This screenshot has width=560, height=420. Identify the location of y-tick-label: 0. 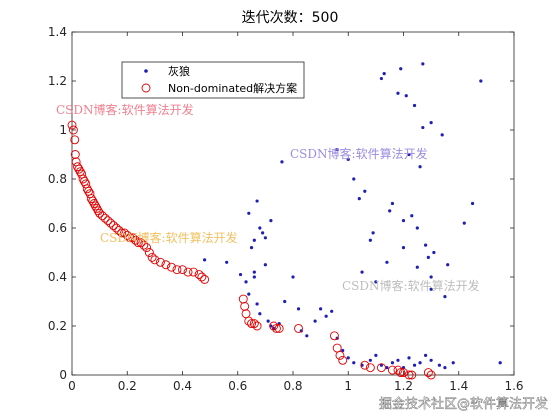
(63, 375).